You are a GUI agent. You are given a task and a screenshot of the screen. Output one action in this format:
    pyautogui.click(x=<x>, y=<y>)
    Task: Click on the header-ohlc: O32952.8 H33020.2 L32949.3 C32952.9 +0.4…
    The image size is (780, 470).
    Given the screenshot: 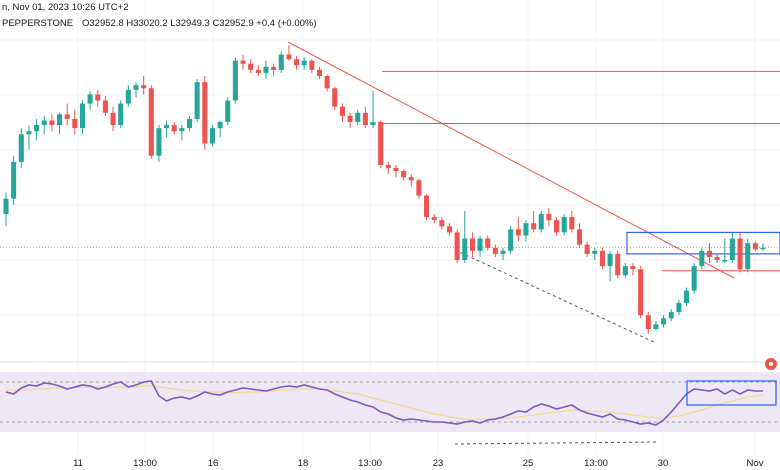 What is the action you would take?
    pyautogui.click(x=199, y=23)
    